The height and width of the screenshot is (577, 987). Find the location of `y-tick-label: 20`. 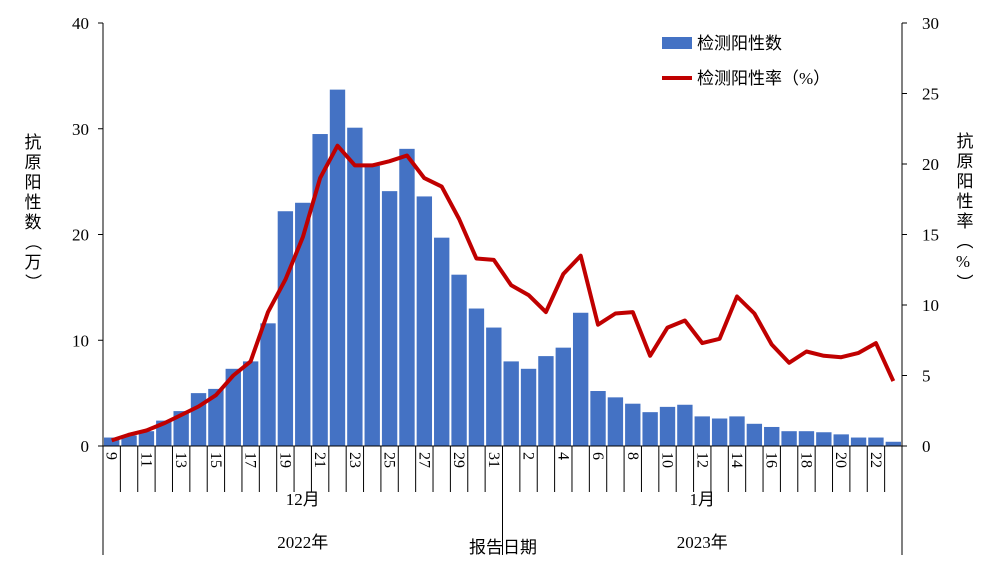

y-tick-label: 20 is located at coordinates (80, 235).